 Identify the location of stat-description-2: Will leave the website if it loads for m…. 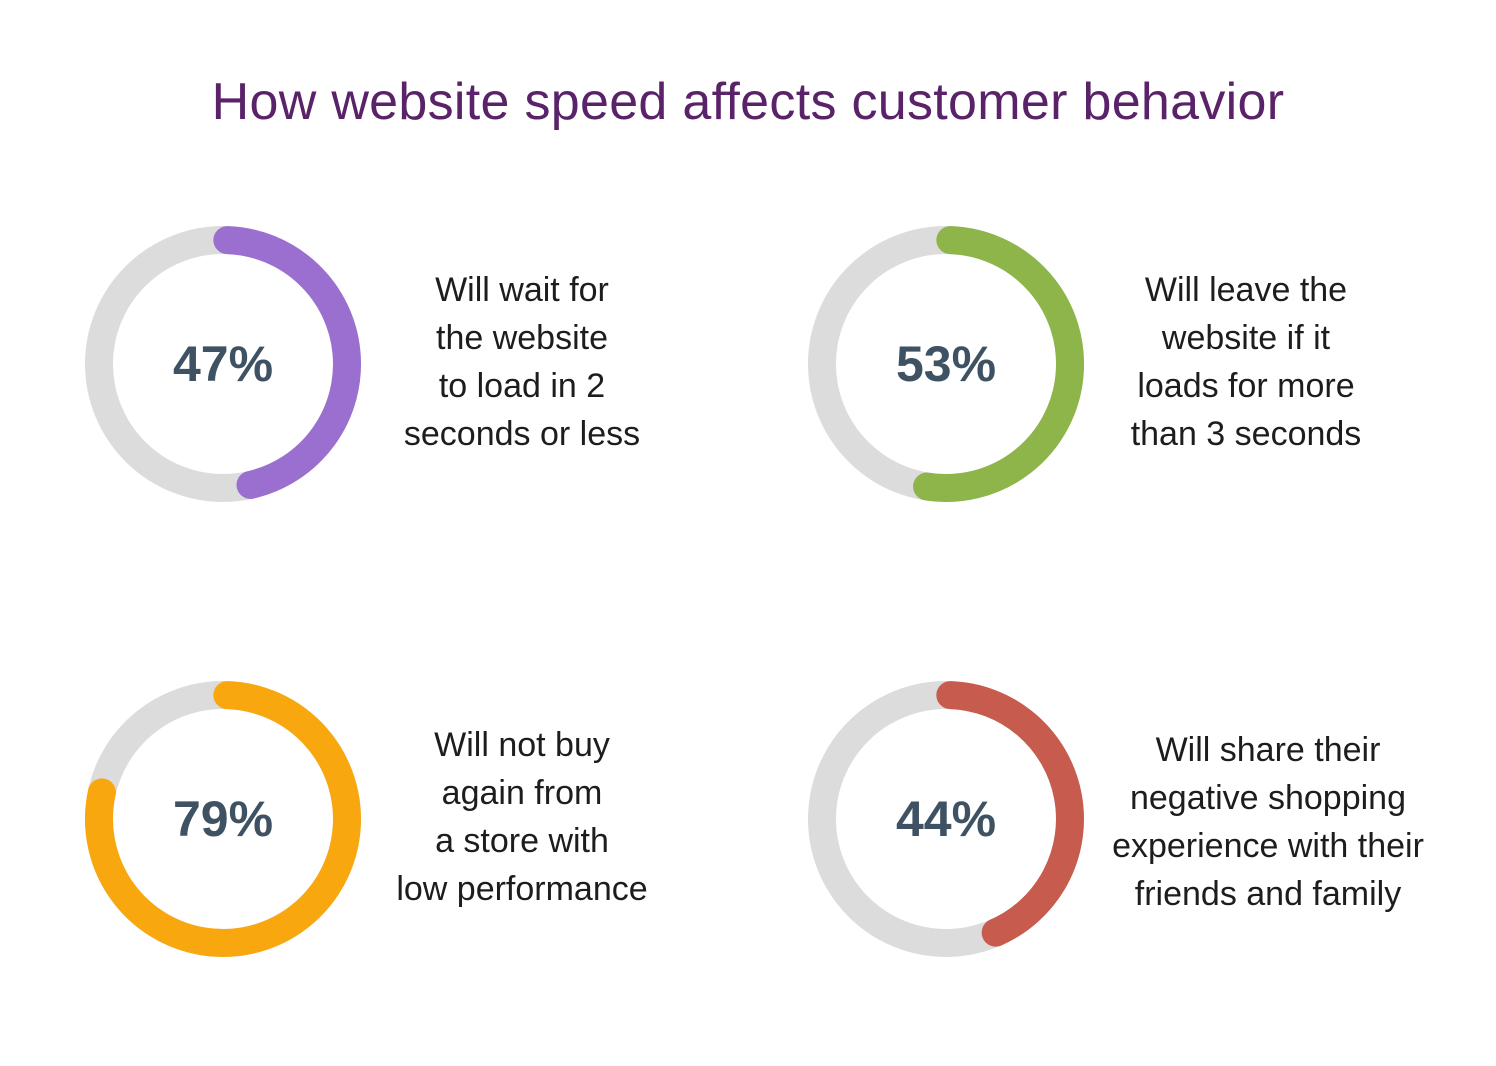
(1246, 362).